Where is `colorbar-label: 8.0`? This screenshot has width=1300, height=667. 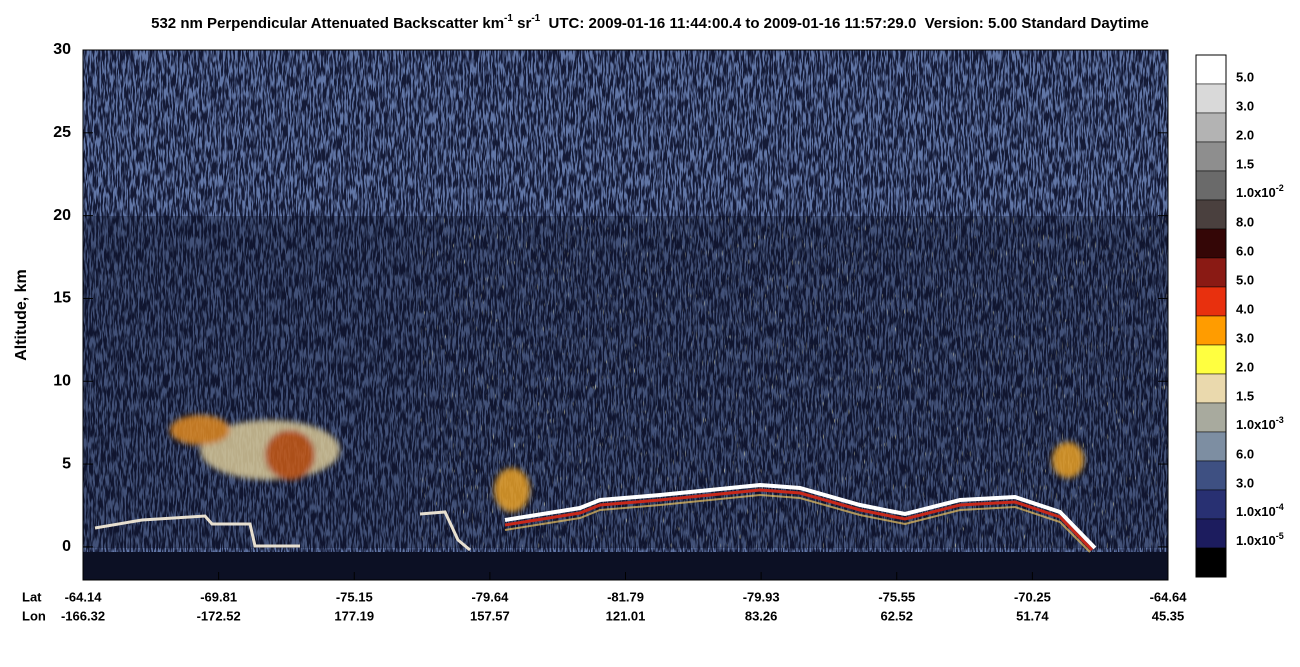 colorbar-label: 8.0 is located at coordinates (1245, 221).